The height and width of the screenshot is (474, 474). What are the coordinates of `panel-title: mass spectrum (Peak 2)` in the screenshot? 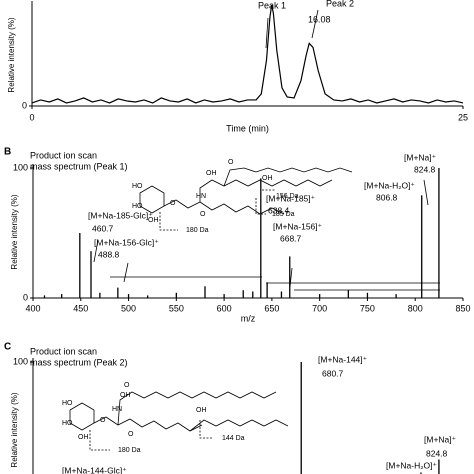 It's located at (79, 362).